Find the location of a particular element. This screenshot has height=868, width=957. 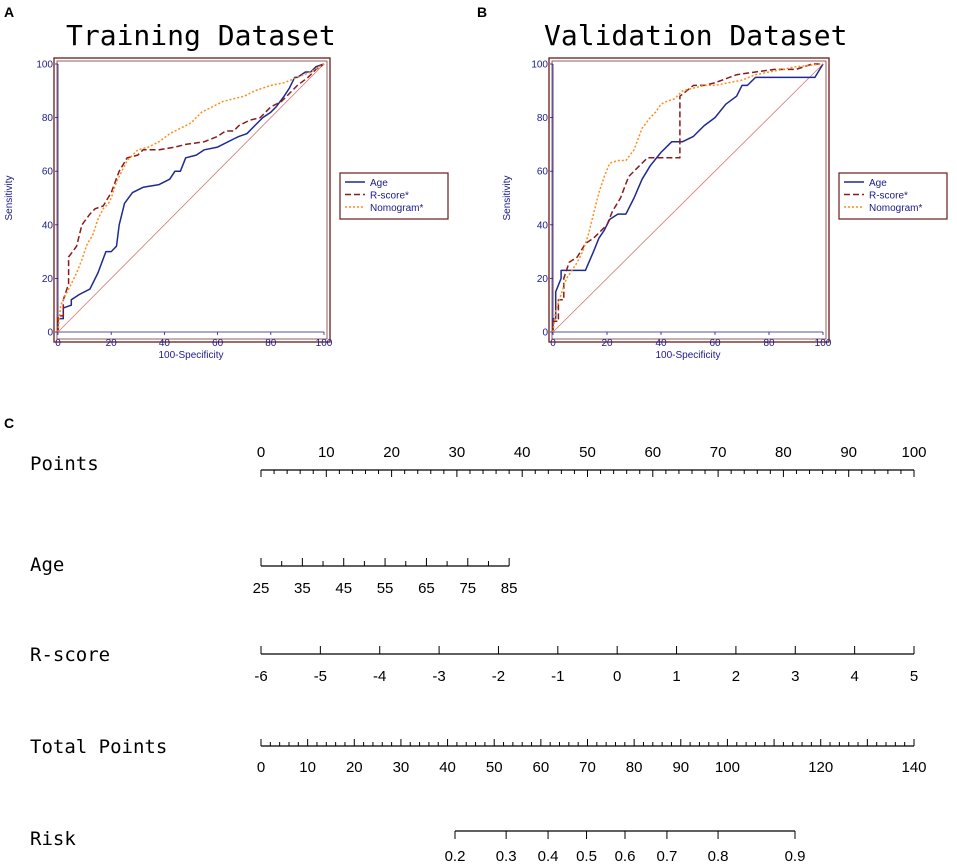

tick-label: 60 is located at coordinates (652, 452).